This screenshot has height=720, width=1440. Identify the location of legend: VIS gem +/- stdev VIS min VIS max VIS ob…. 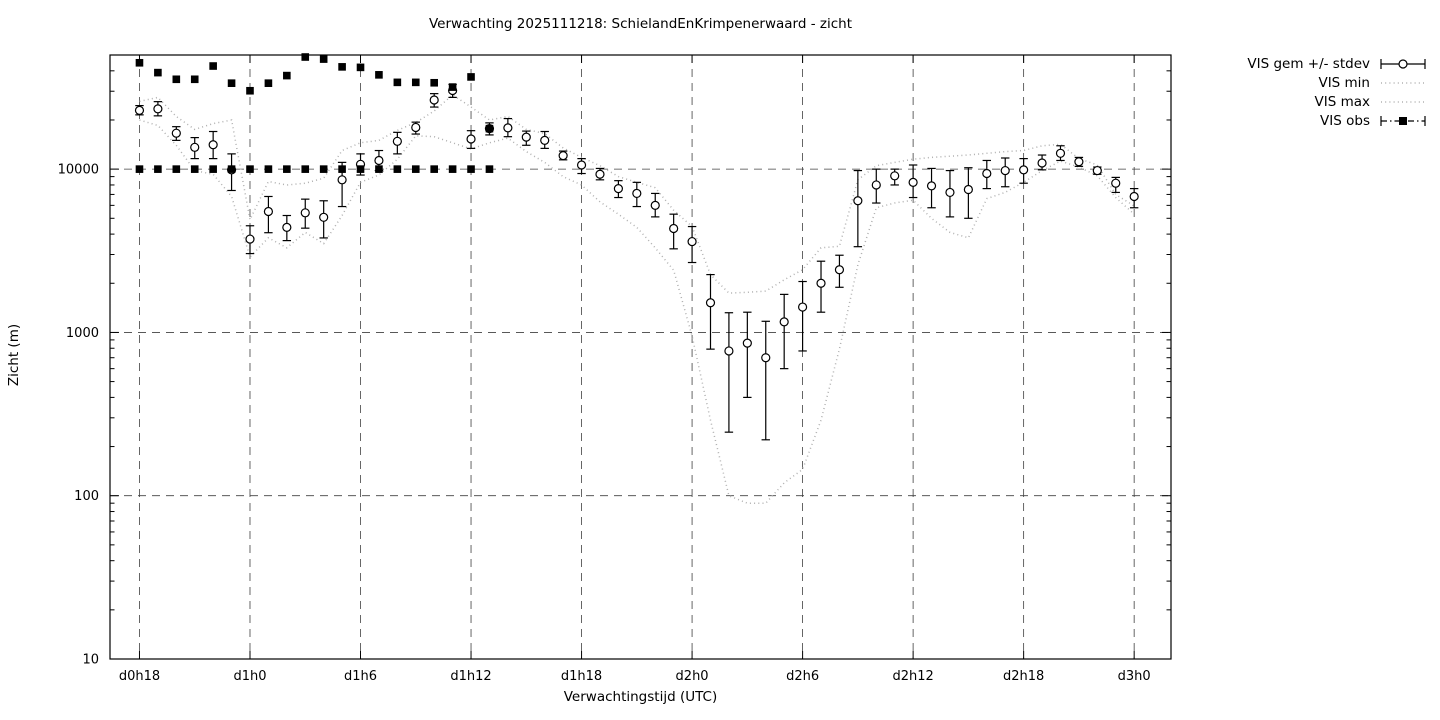
(1337, 92).